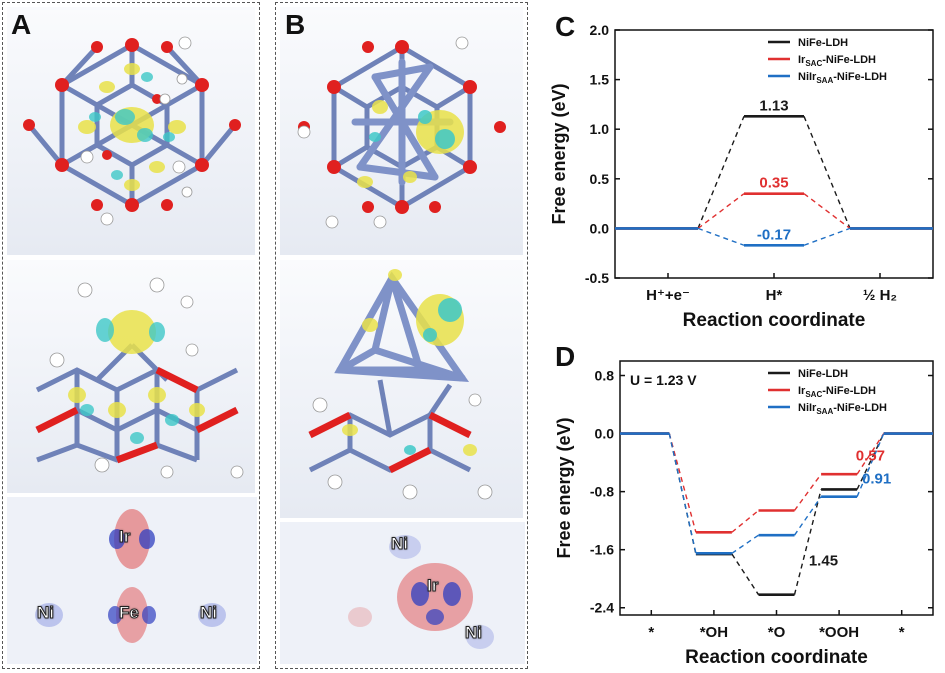  What do you see at coordinates (597, 278) in the screenshot?
I see `y-tick-label: -0.5` at bounding box center [597, 278].